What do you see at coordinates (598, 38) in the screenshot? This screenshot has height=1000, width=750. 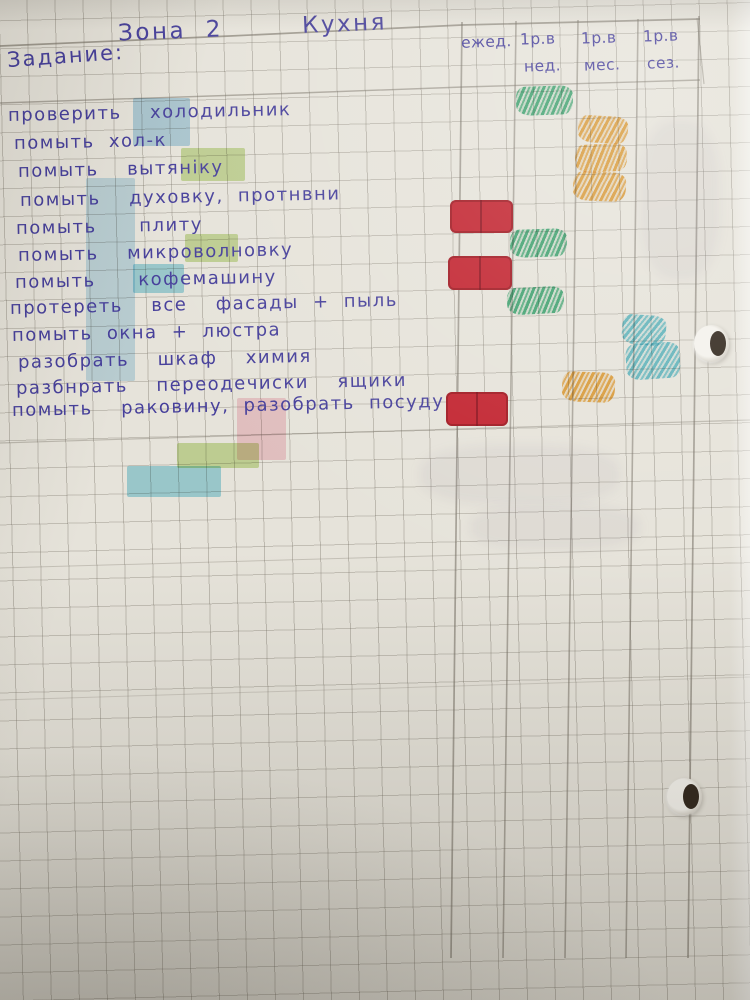 I see `column-header-monthly: 1р.в` at bounding box center [598, 38].